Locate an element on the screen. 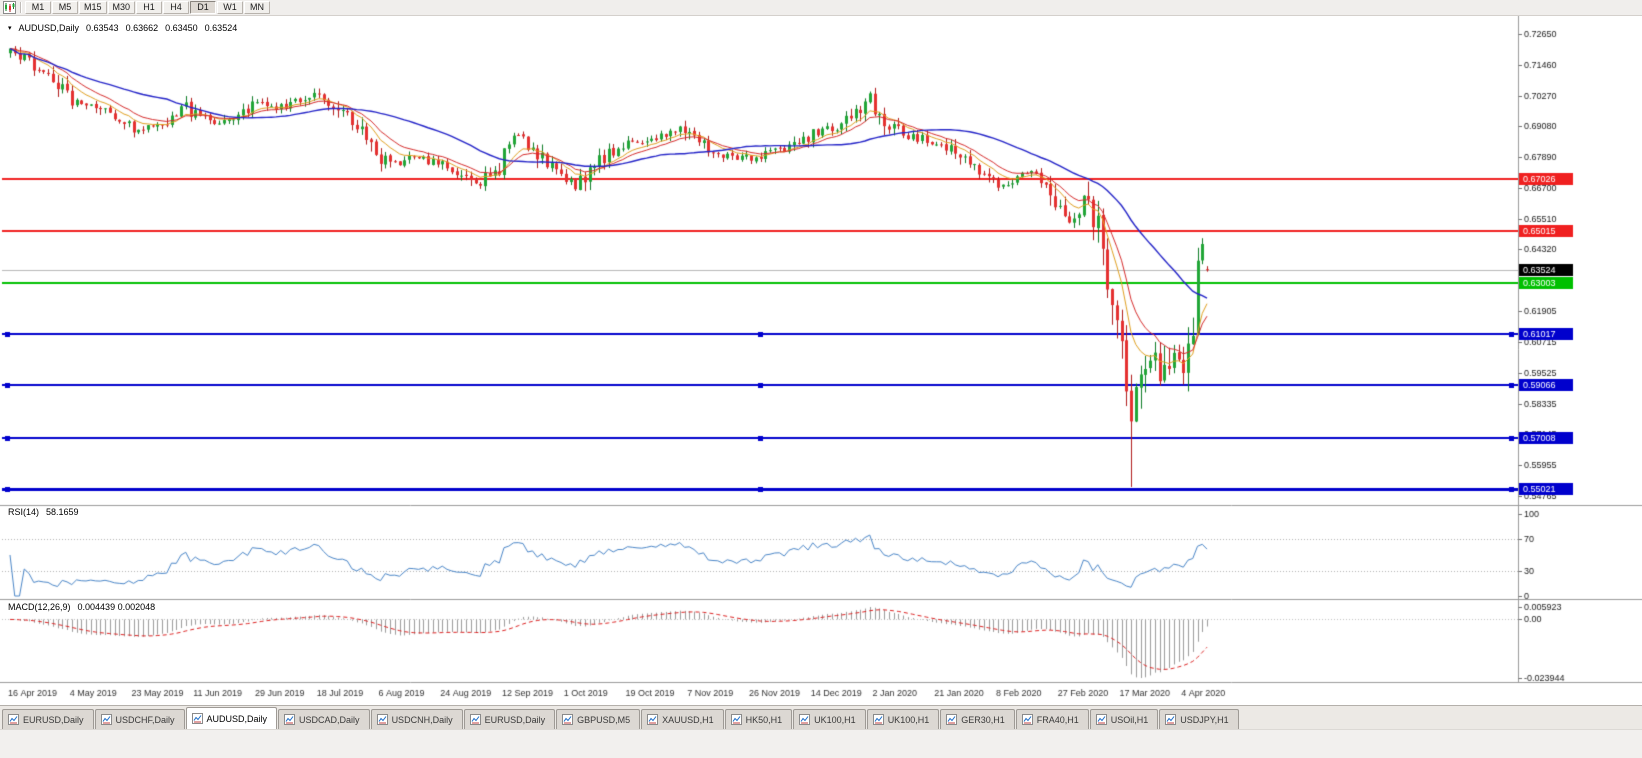 This screenshot has height=758, width=1642. chart-tab-label: XAUUSD,H1 is located at coordinates (688, 719).